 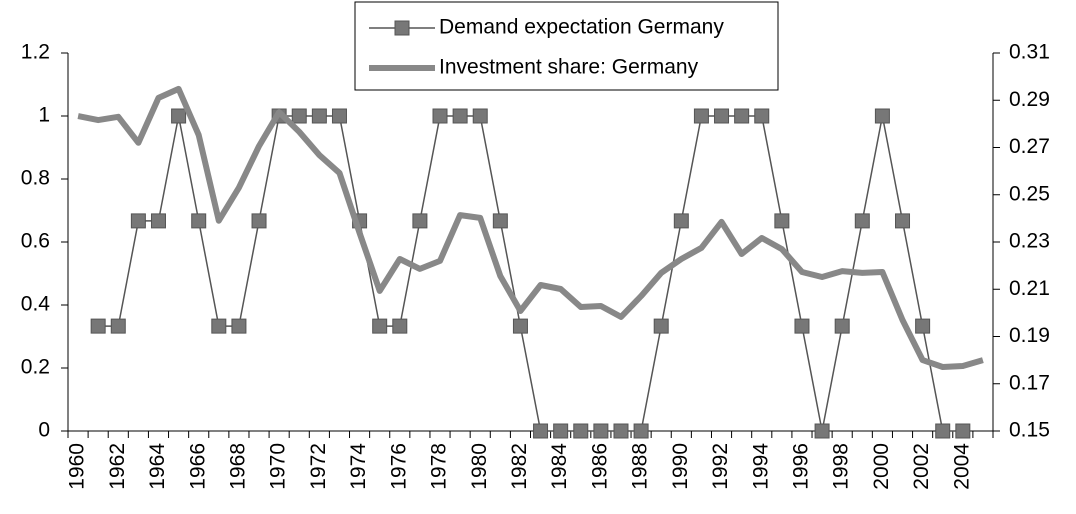 I want to click on y-tick-label: 1, so click(x=44, y=115).